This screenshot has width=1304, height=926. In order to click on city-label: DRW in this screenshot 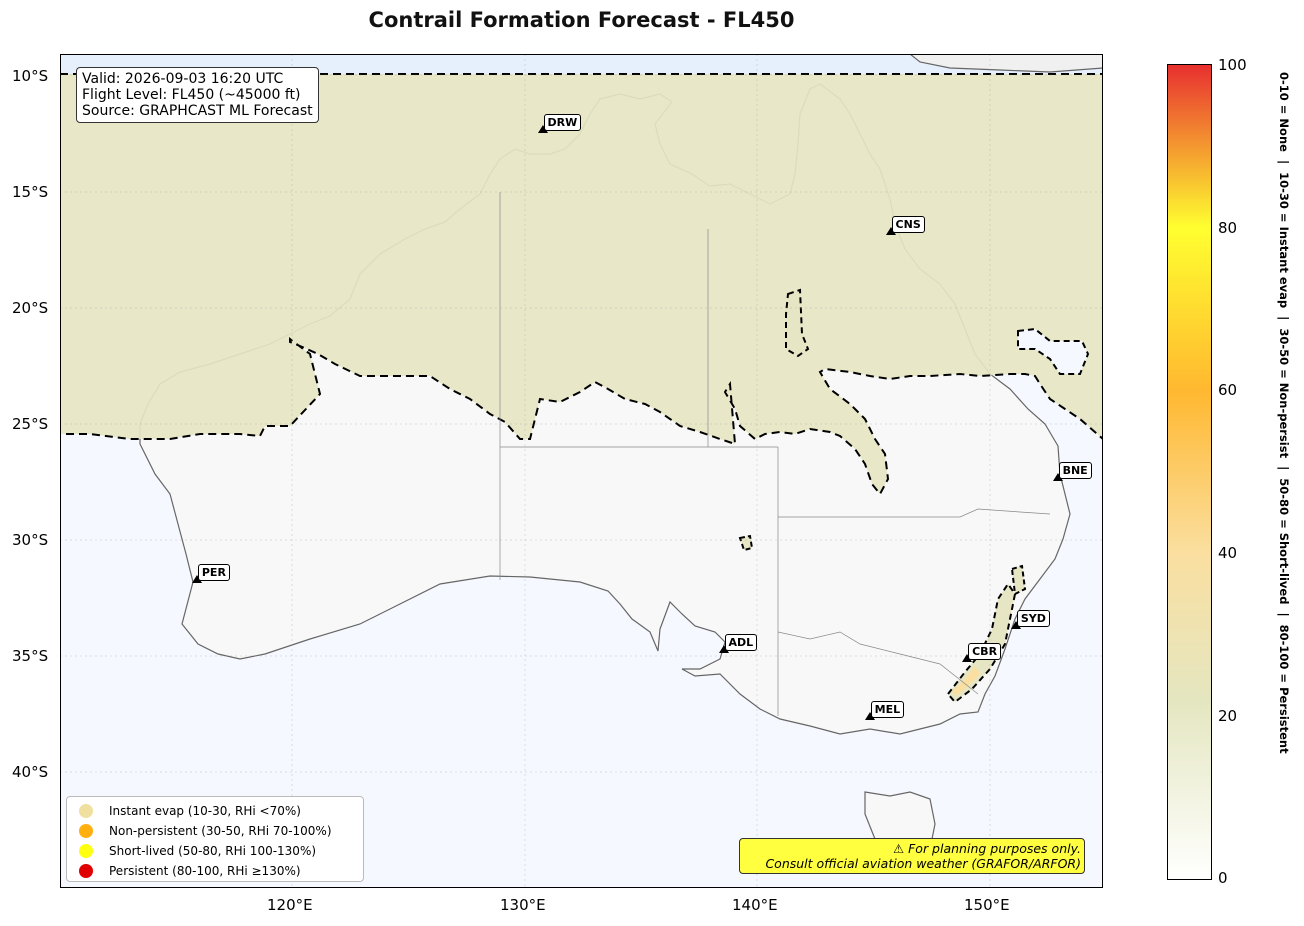, I will do `click(562, 122)`.